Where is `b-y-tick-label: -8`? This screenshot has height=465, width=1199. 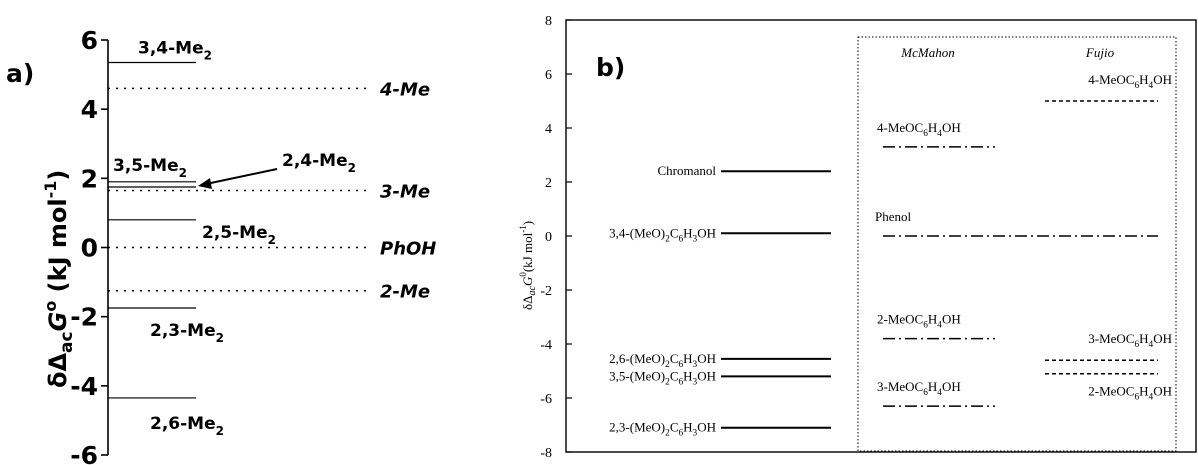
b-y-tick-label: -8 is located at coordinates (546, 453).